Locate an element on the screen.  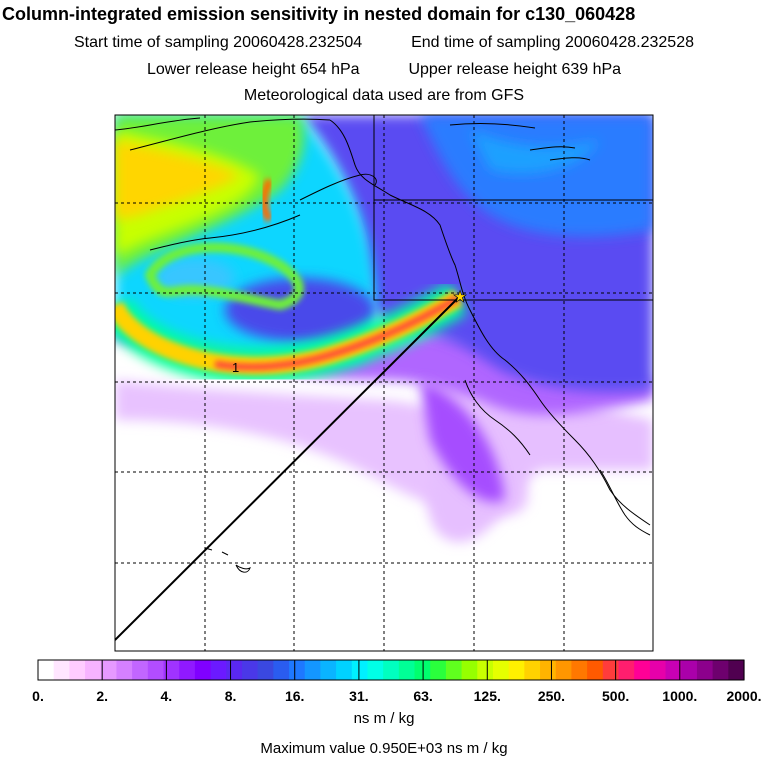
domain-boundary is located at coordinates (513, 250).